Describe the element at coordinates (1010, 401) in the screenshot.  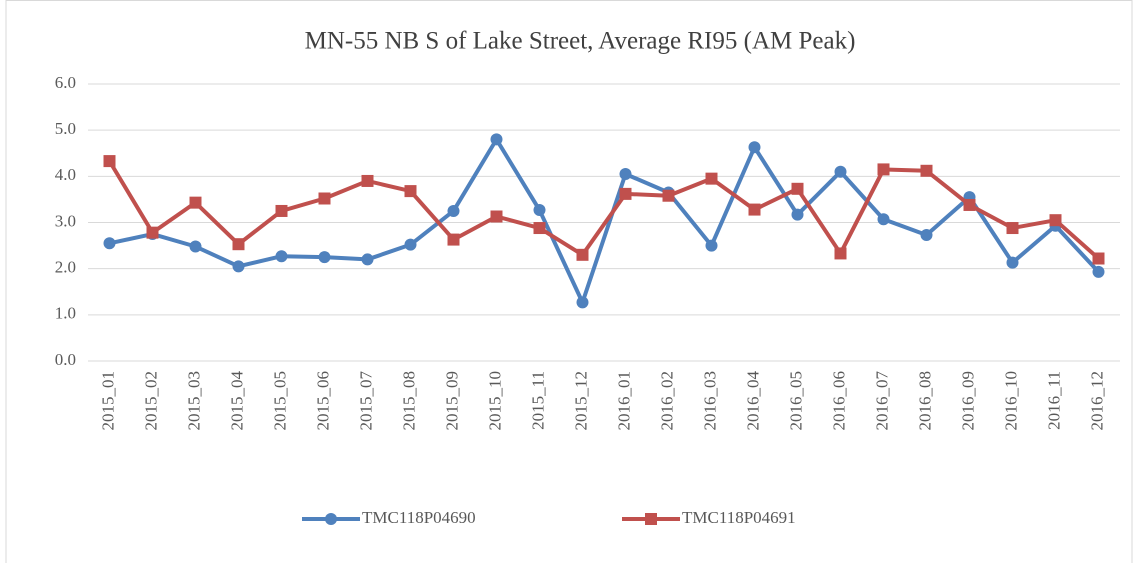
I see `x-tick-label: 2016_10` at that location.